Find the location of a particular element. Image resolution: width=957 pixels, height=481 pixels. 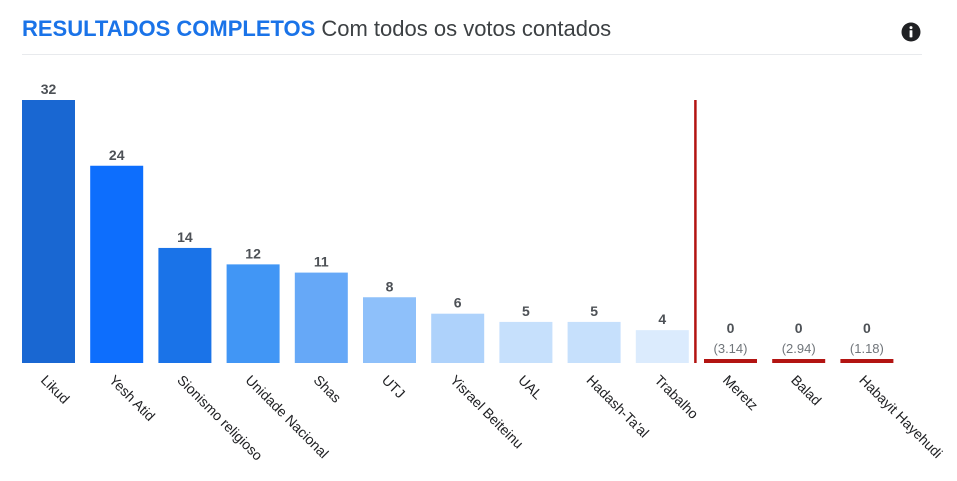

category-label: Hadash-Ta'al is located at coordinates (617, 406).